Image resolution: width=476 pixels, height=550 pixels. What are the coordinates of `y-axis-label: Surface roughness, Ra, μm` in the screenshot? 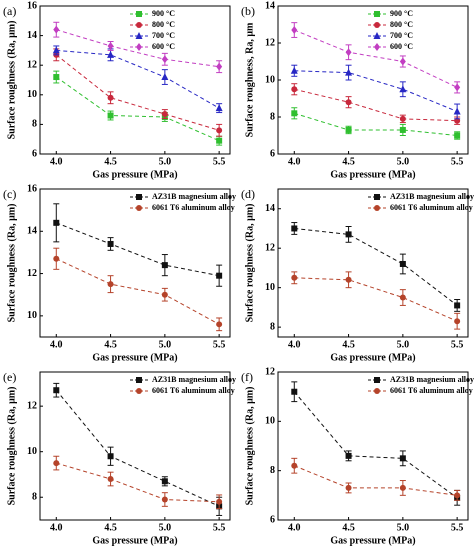 It's located at (249, 79).